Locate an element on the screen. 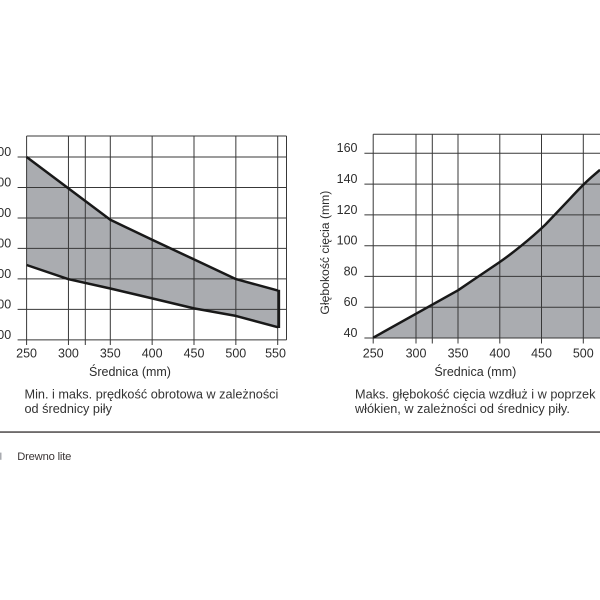  svg-text: od średnicy piły is located at coordinates (69, 409).